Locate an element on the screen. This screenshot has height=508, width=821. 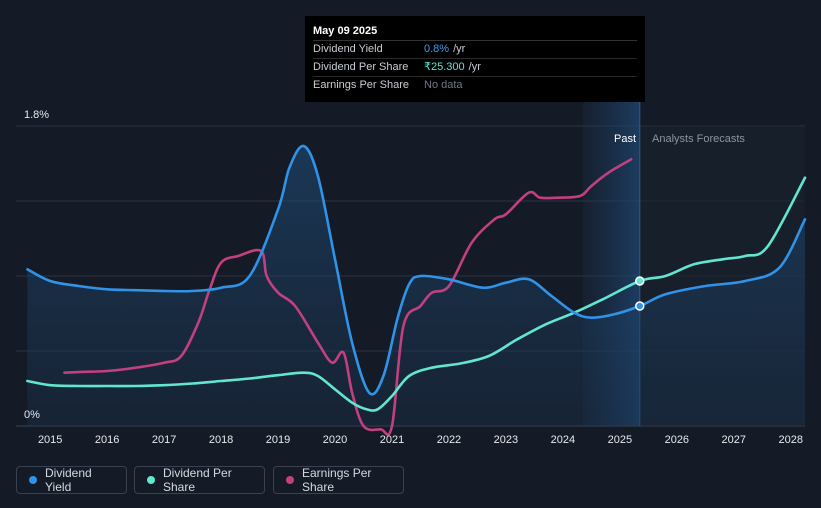
legend-label: Earnings Per Share is located at coordinates (337, 480).